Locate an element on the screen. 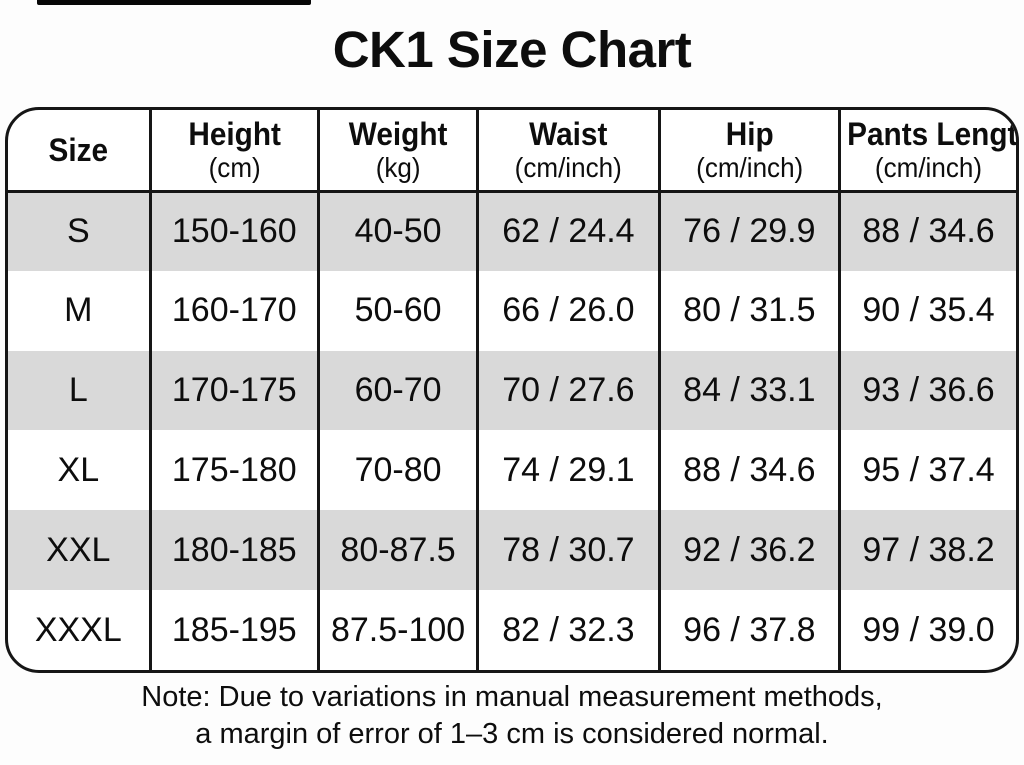 This screenshot has height=765, width=1024. column-label: Hip is located at coordinates (749, 133).